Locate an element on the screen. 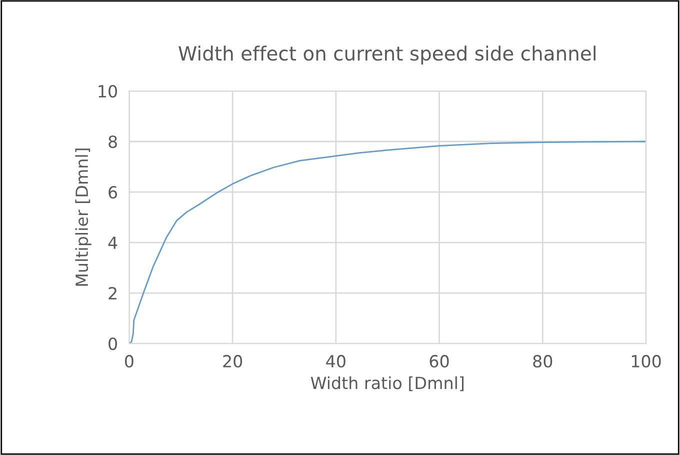  x-tick-label: 0 is located at coordinates (129, 361).